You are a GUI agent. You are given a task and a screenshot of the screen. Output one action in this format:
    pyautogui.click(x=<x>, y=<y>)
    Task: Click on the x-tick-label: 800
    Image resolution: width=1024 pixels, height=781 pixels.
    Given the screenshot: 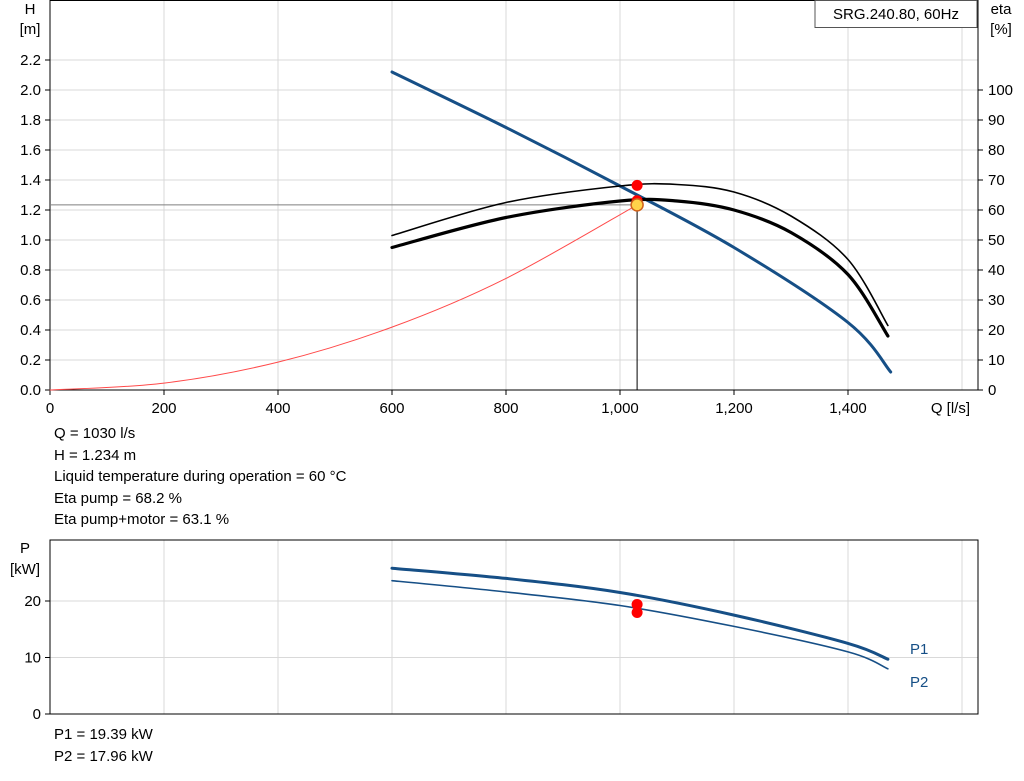 What is the action you would take?
    pyautogui.click(x=505, y=408)
    